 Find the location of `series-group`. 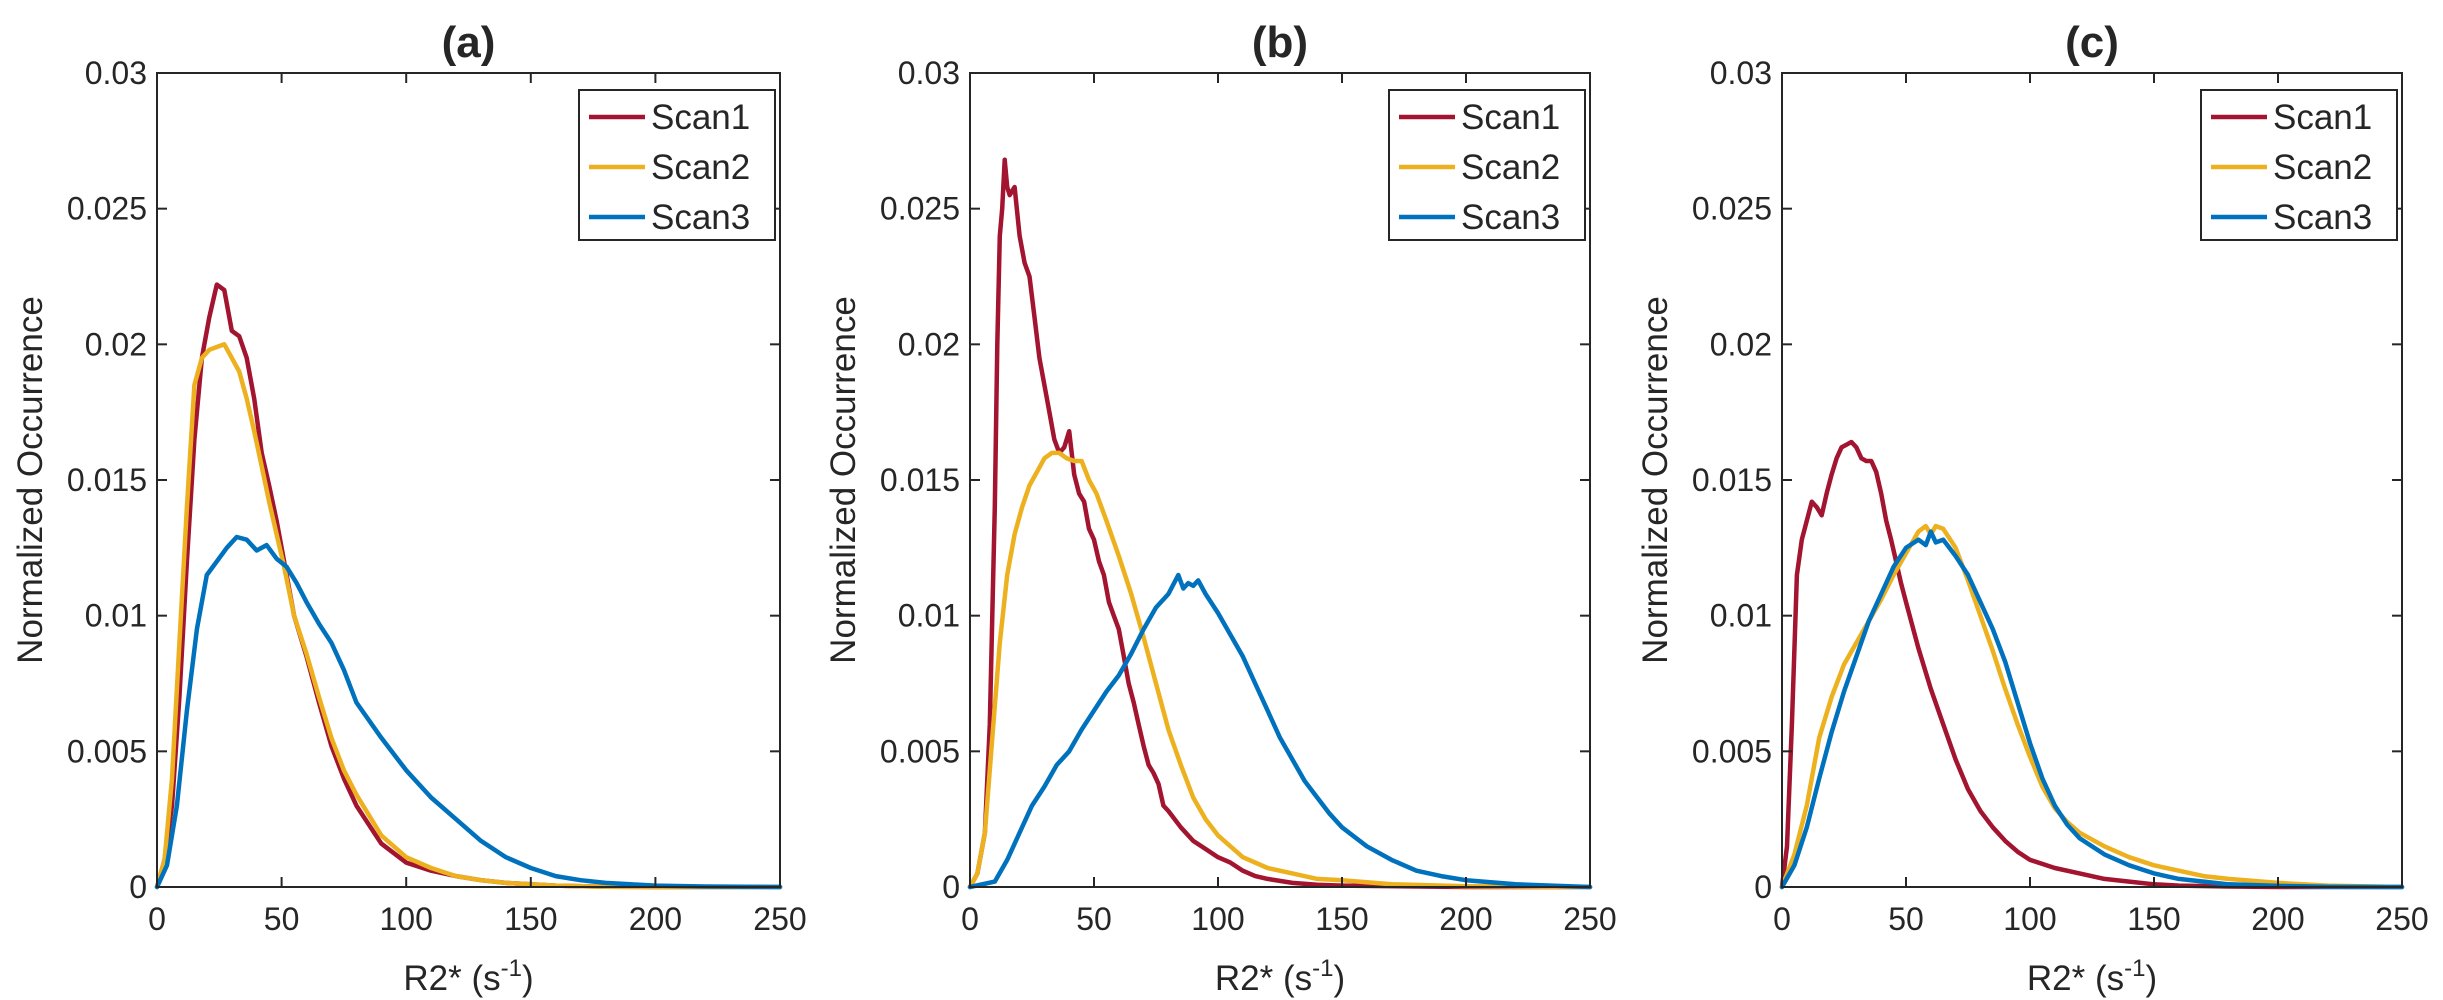

series-group is located at coordinates (2092, 664).